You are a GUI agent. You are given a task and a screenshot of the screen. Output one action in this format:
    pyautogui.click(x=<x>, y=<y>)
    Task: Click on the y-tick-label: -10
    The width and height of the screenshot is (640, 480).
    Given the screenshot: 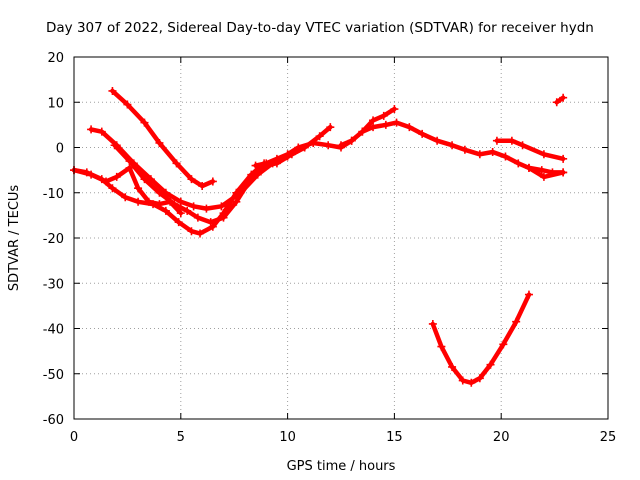 What is the action you would take?
    pyautogui.click(x=53, y=194)
    